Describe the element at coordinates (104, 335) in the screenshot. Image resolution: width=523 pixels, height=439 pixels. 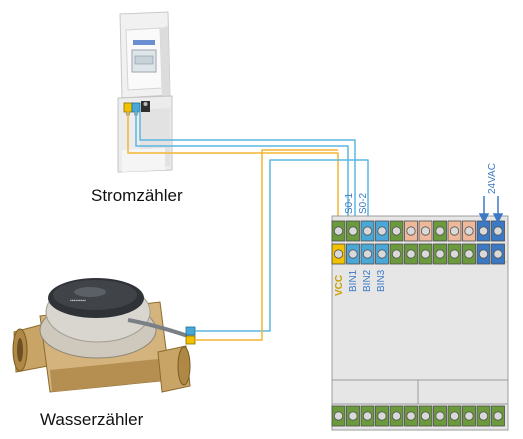
I see `water-meter-icon: ▪▪▪▪▪▪▪▪▪` at that location.